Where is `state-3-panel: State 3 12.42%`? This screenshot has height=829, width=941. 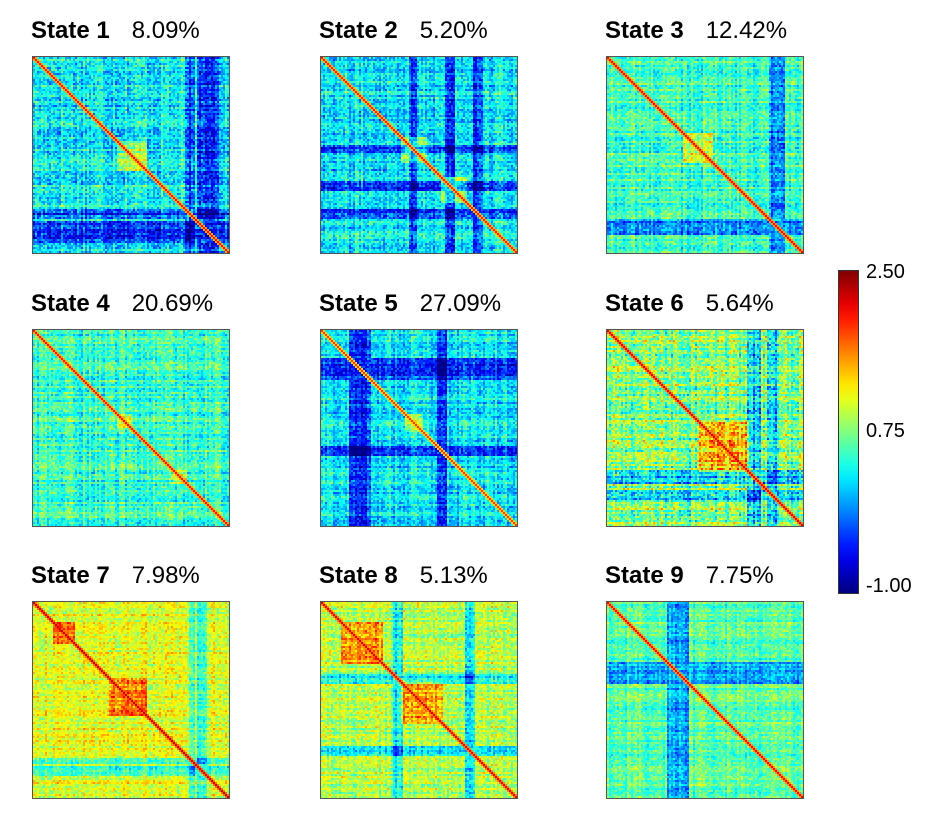 state-3-panel: State 3 12.42% is located at coordinates (725, 147).